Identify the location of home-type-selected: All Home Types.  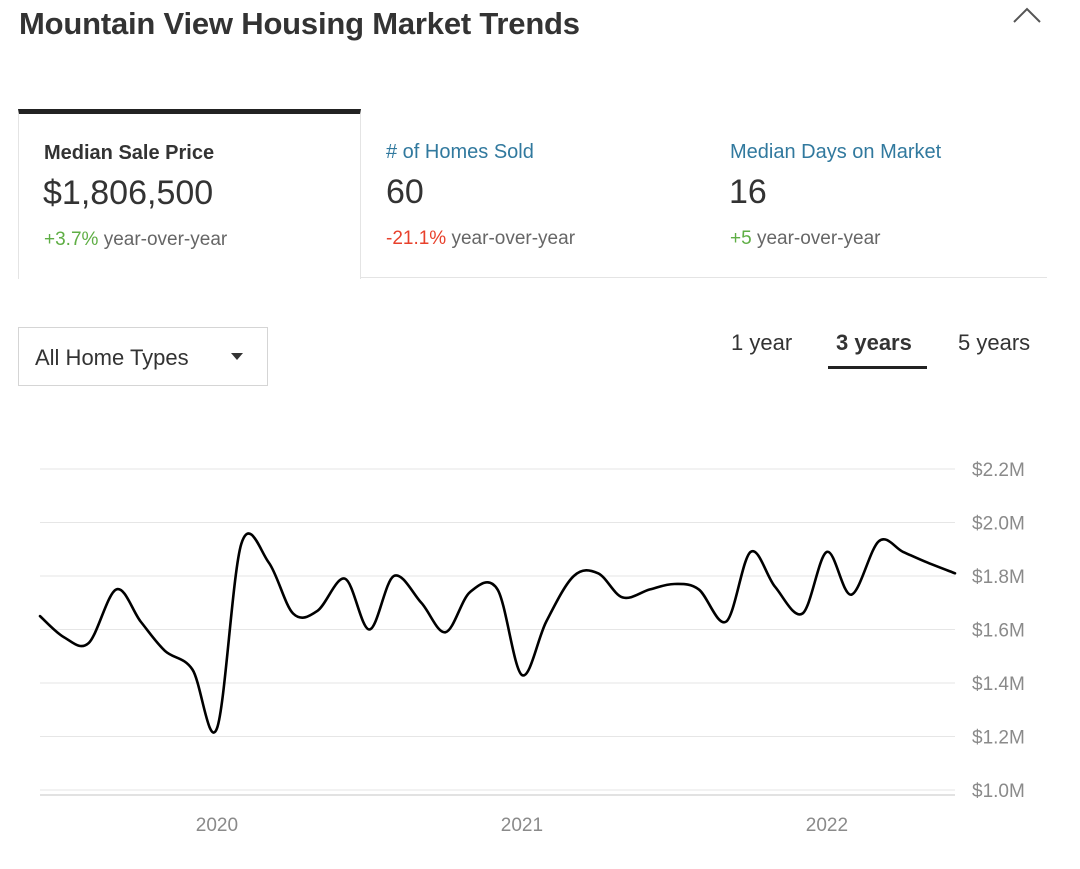
(112, 357).